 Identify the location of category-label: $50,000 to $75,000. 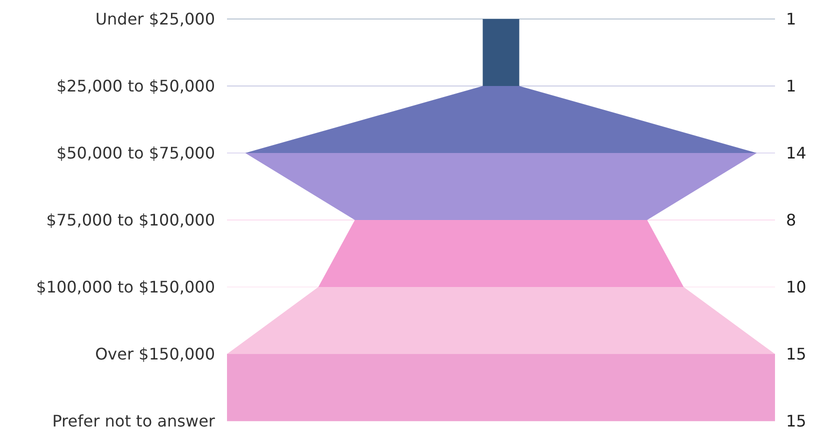
(135, 153).